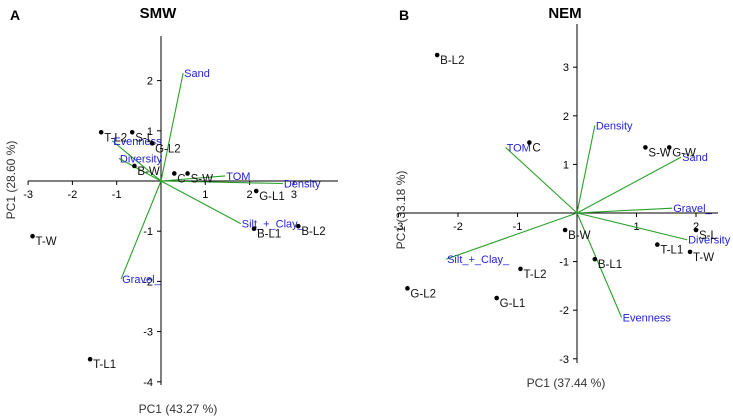 The height and width of the screenshot is (420, 733). I want to click on x-tick-label: 1, so click(205, 195).